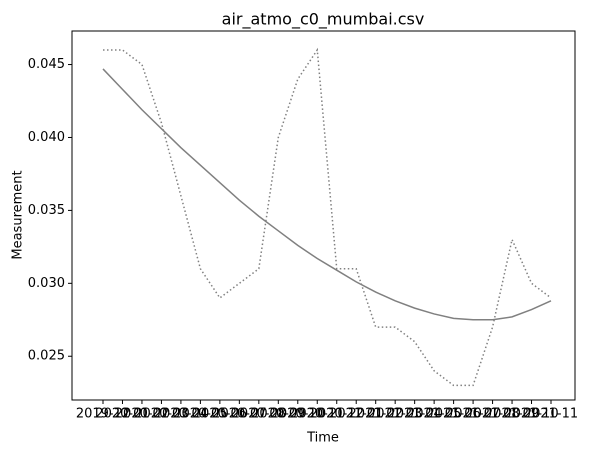 Image resolution: width=590 pixels, height=455 pixels. What do you see at coordinates (453, 414) in the screenshot?
I see `x-tick-label: 2021-06` at bounding box center [453, 414].